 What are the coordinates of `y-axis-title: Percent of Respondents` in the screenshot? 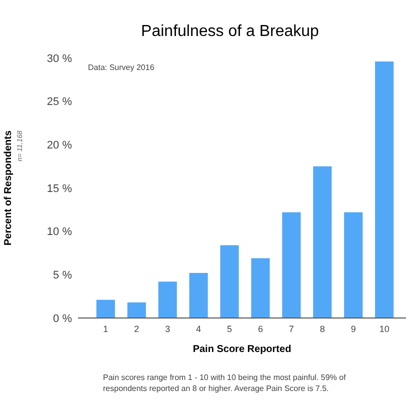 It's located at (8, 188).